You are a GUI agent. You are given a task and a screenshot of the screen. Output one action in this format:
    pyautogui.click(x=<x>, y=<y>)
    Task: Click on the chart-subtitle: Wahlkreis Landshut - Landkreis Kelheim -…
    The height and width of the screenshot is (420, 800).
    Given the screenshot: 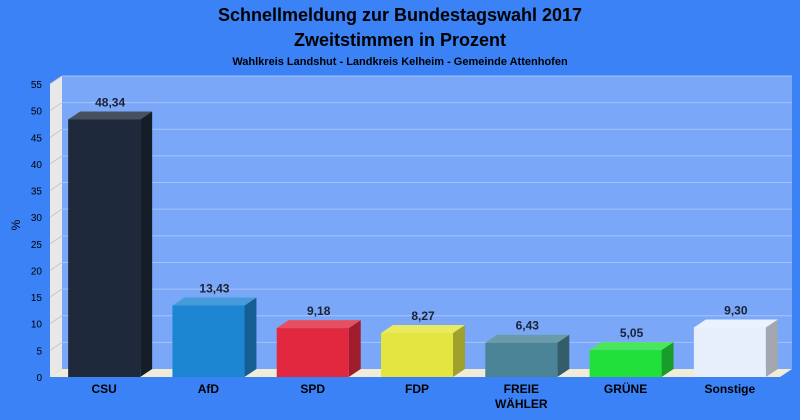 What is the action you would take?
    pyautogui.click(x=400, y=62)
    